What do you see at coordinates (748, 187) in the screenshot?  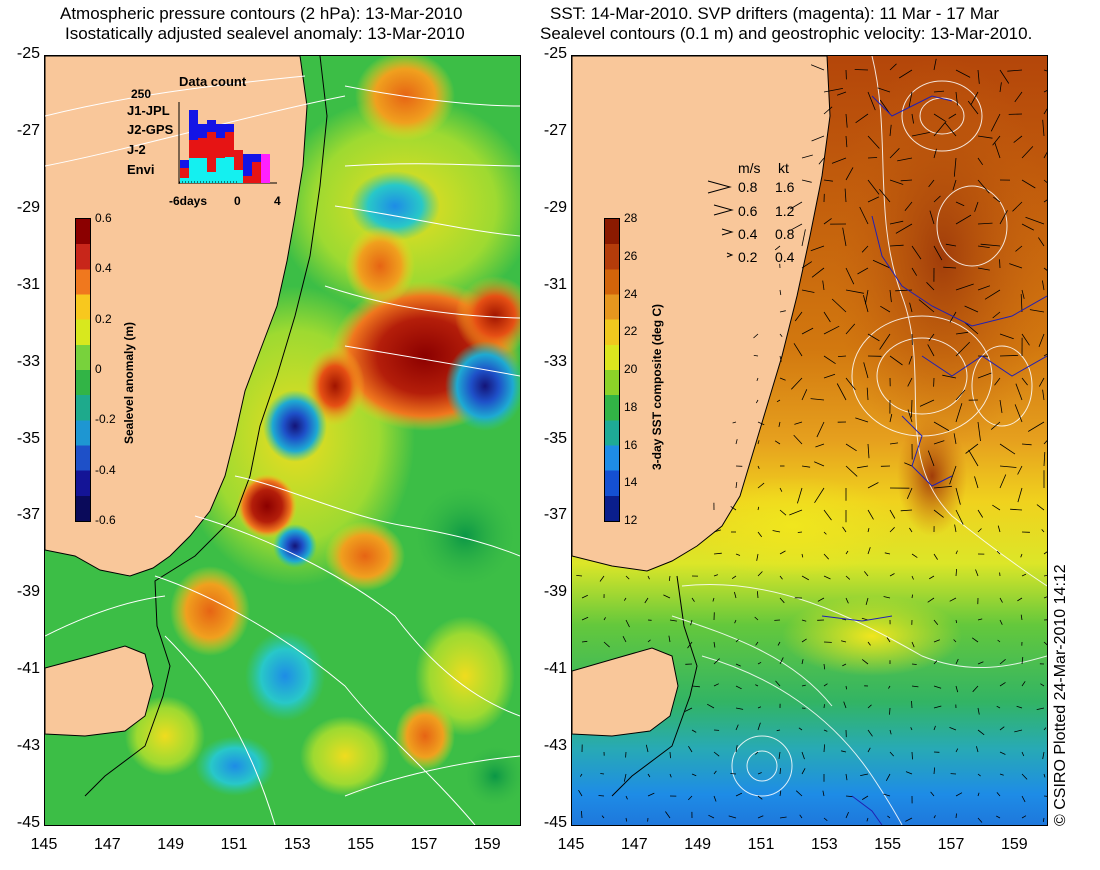 I see `velocity-row-1-ms: 0.8` at bounding box center [748, 187].